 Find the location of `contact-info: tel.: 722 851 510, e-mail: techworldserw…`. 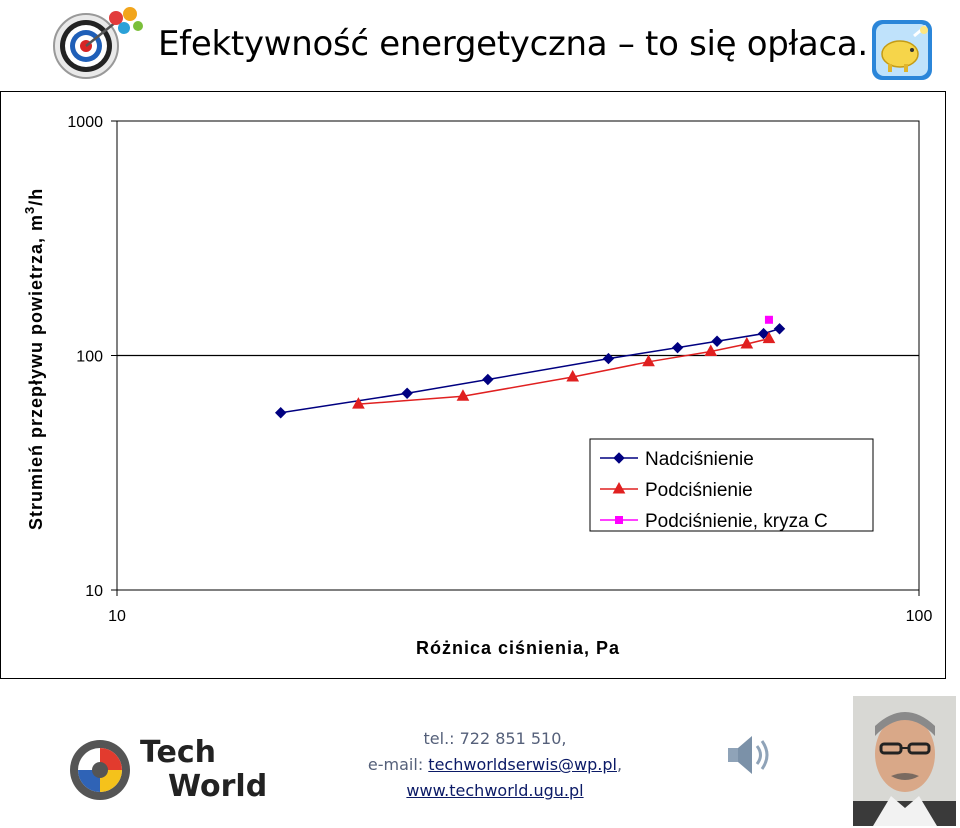

contact-info: tel.: 722 851 510, e-mail: techworldserw… is located at coordinates (495, 765).